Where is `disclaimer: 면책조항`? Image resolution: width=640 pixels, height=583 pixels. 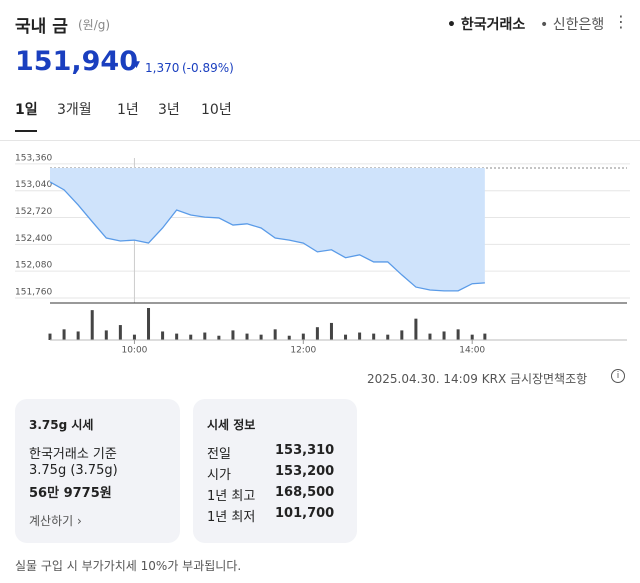 disclaimer: 면책조항 is located at coordinates (565, 379).